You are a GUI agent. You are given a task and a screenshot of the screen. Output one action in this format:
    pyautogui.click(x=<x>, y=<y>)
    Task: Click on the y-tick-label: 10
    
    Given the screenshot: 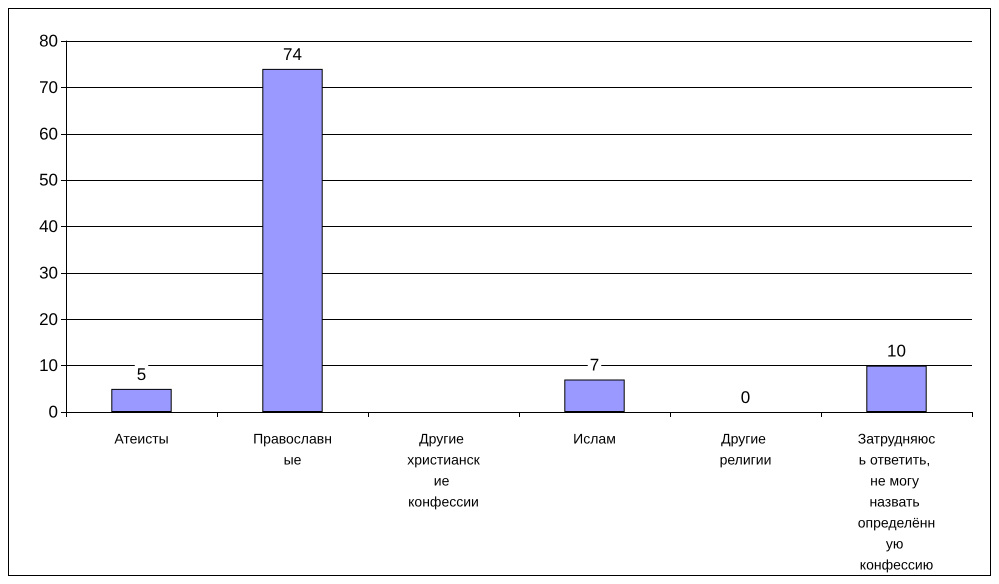 What is the action you would take?
    pyautogui.click(x=48, y=366)
    